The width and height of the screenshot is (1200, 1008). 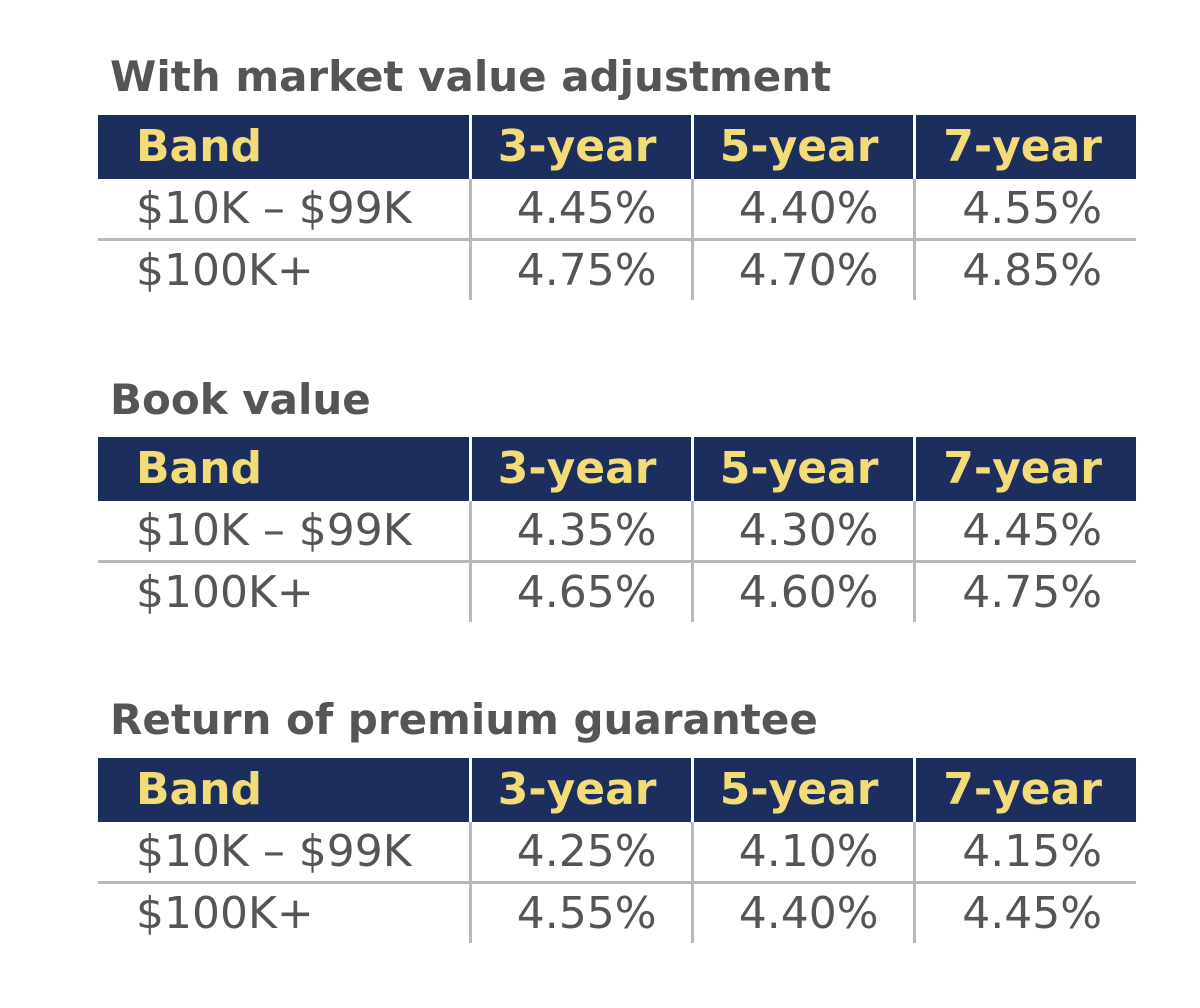 What do you see at coordinates (580, 591) in the screenshot?
I see `rate-cell-3-year: 4.65%` at bounding box center [580, 591].